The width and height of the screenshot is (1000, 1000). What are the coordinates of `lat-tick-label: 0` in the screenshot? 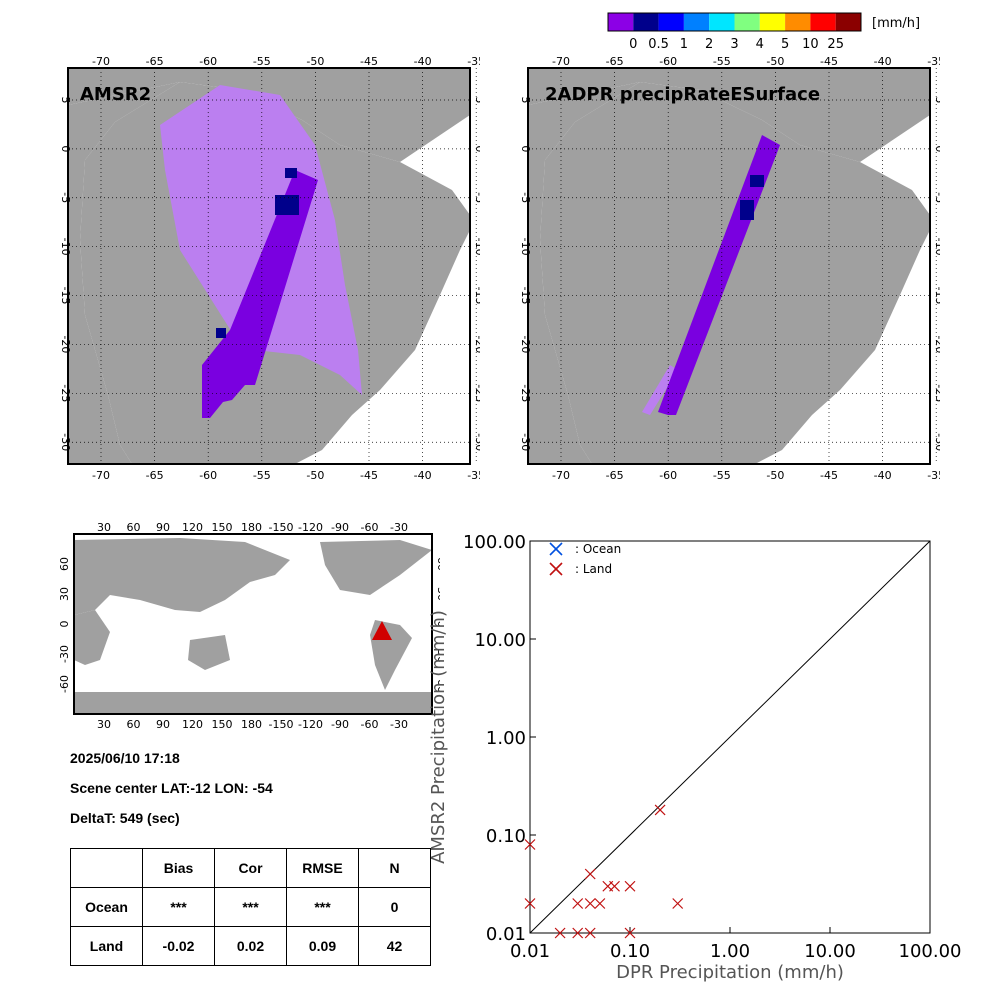 It's located at (476, 148).